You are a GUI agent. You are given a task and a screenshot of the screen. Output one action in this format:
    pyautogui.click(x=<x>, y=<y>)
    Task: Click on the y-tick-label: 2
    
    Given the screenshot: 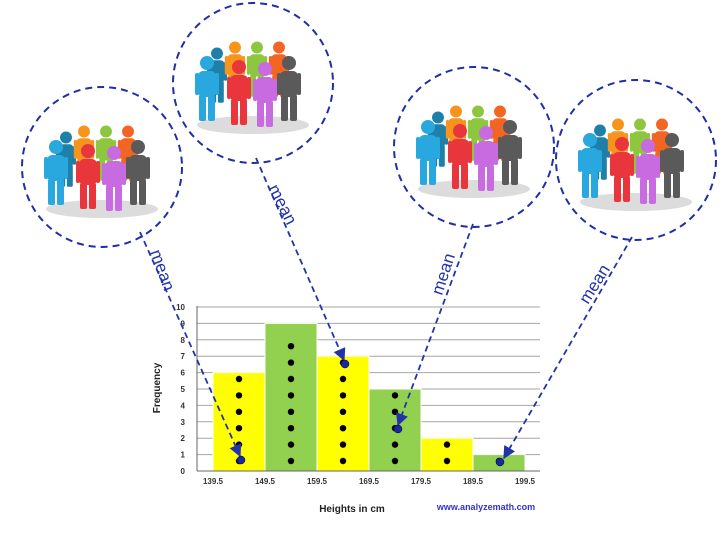 What is the action you would take?
    pyautogui.click(x=183, y=438)
    